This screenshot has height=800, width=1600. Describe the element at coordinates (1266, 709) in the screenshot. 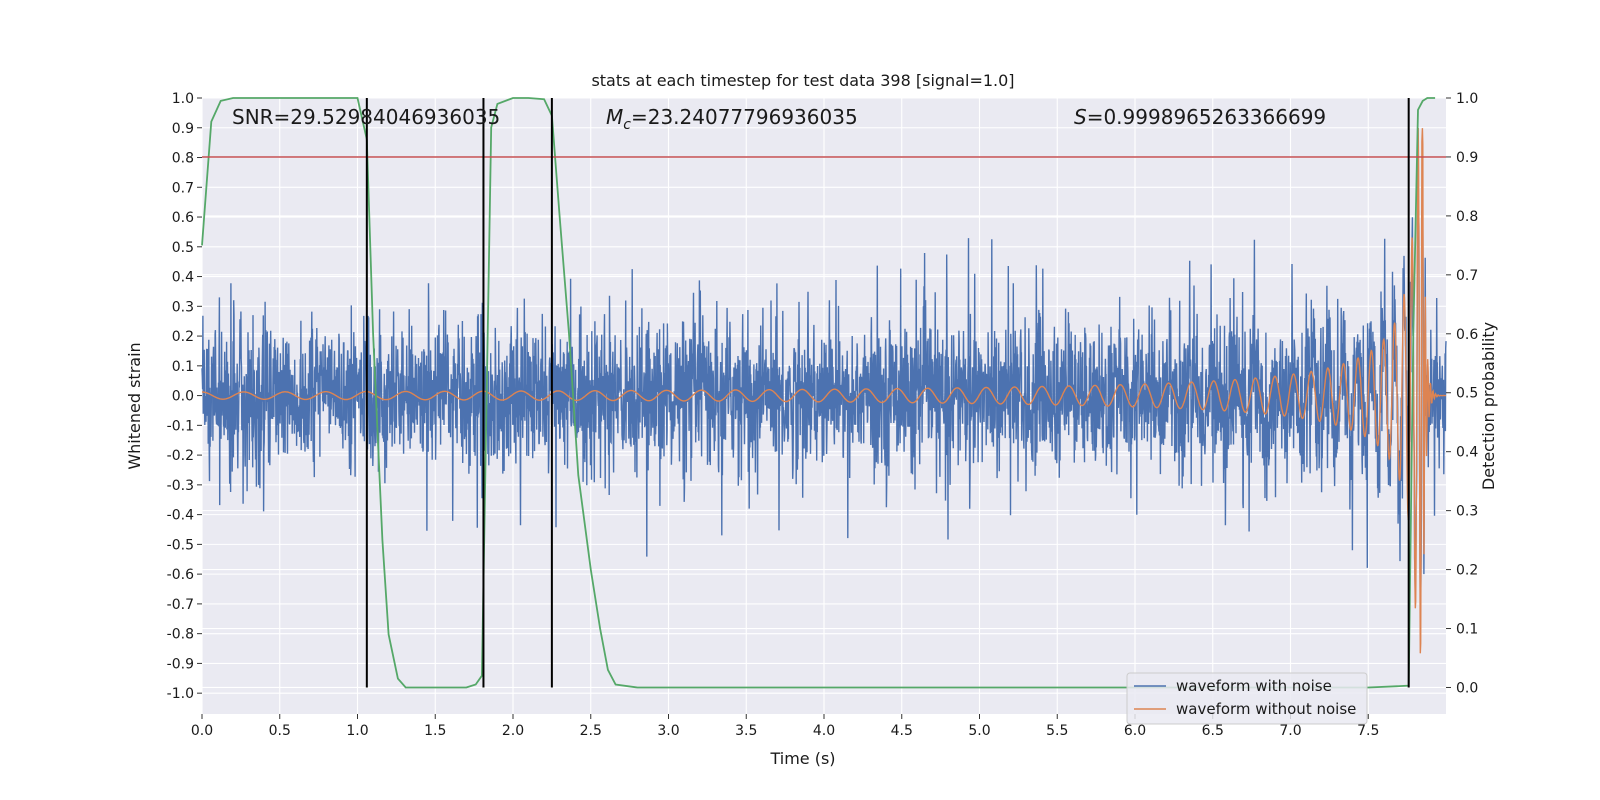

I see `legend-label-without-noise: waveform without noise` at that location.